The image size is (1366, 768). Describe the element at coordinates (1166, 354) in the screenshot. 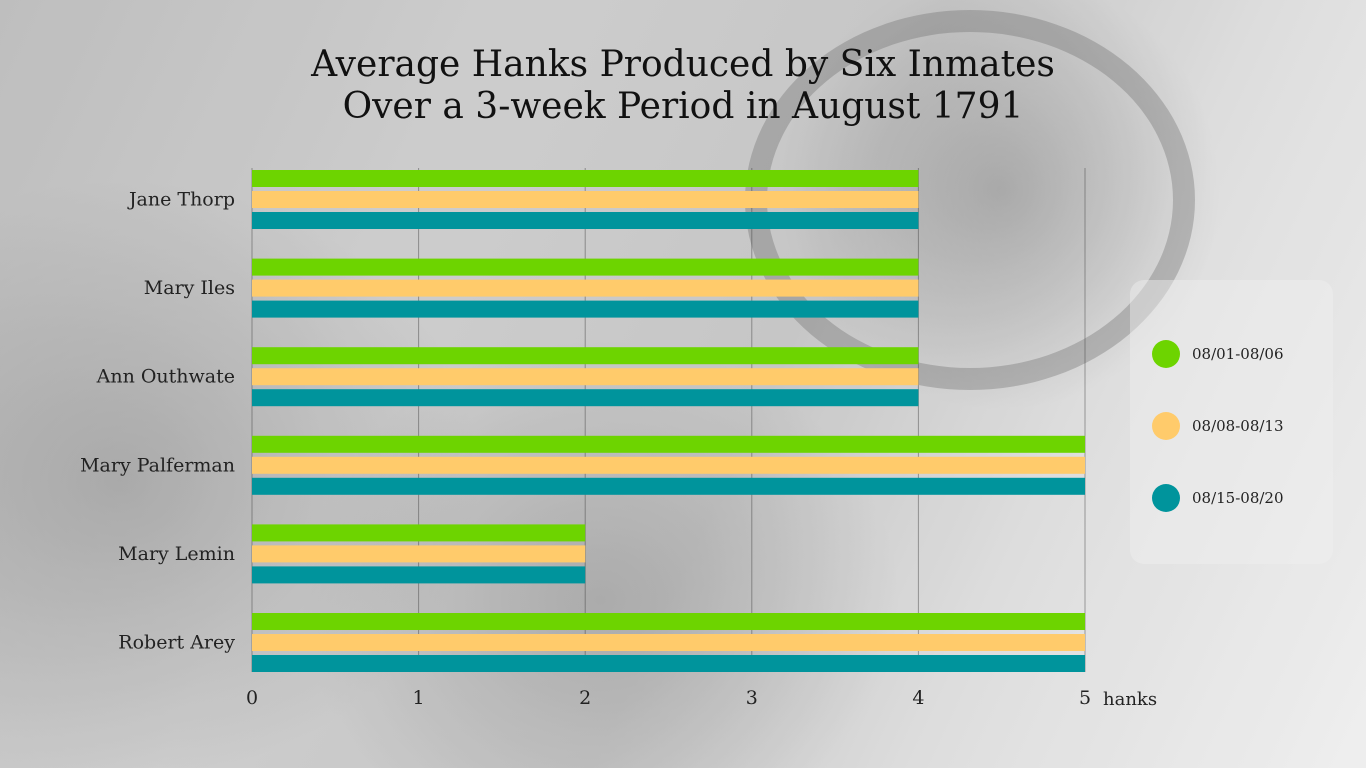

I see `legend-swatch-green` at that location.